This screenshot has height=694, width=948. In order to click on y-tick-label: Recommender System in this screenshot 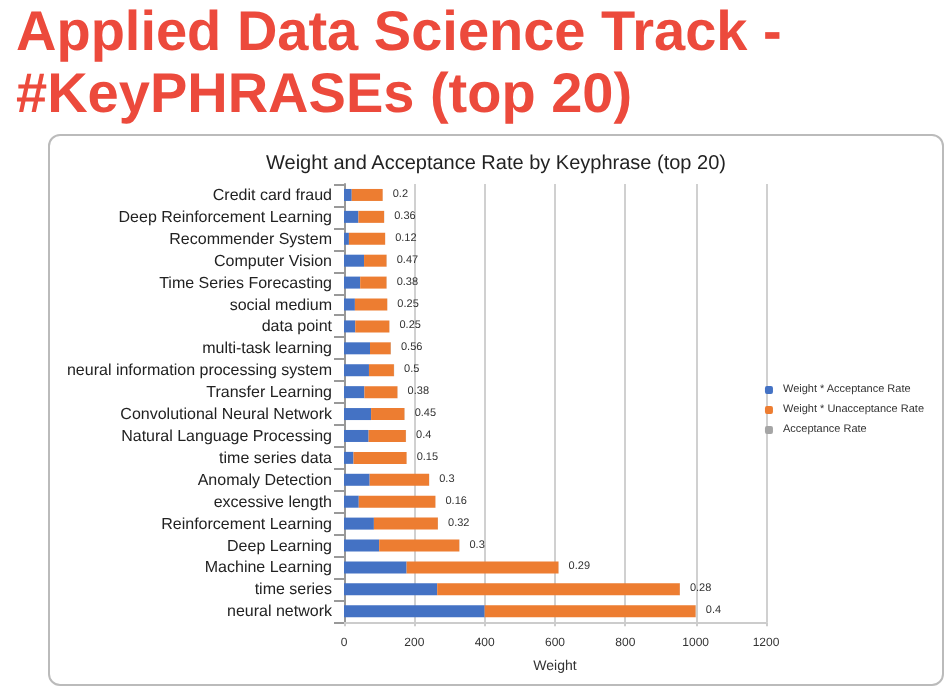, I will do `click(251, 238)`.